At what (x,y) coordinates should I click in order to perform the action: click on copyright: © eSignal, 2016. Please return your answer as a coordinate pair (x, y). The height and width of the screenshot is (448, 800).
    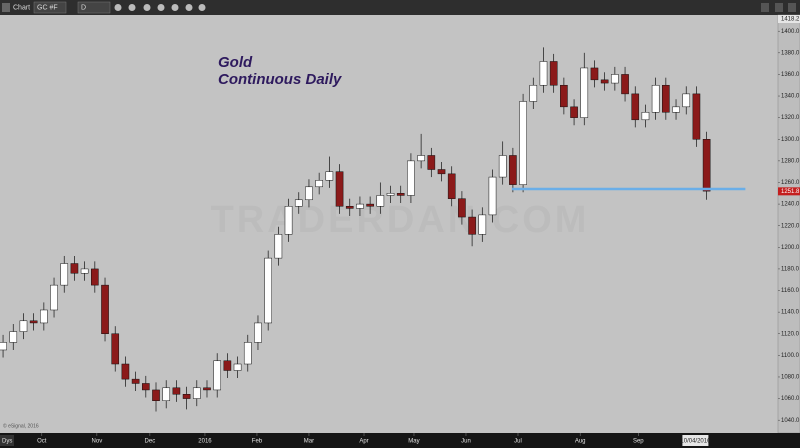
    Looking at the image, I should click on (21, 425).